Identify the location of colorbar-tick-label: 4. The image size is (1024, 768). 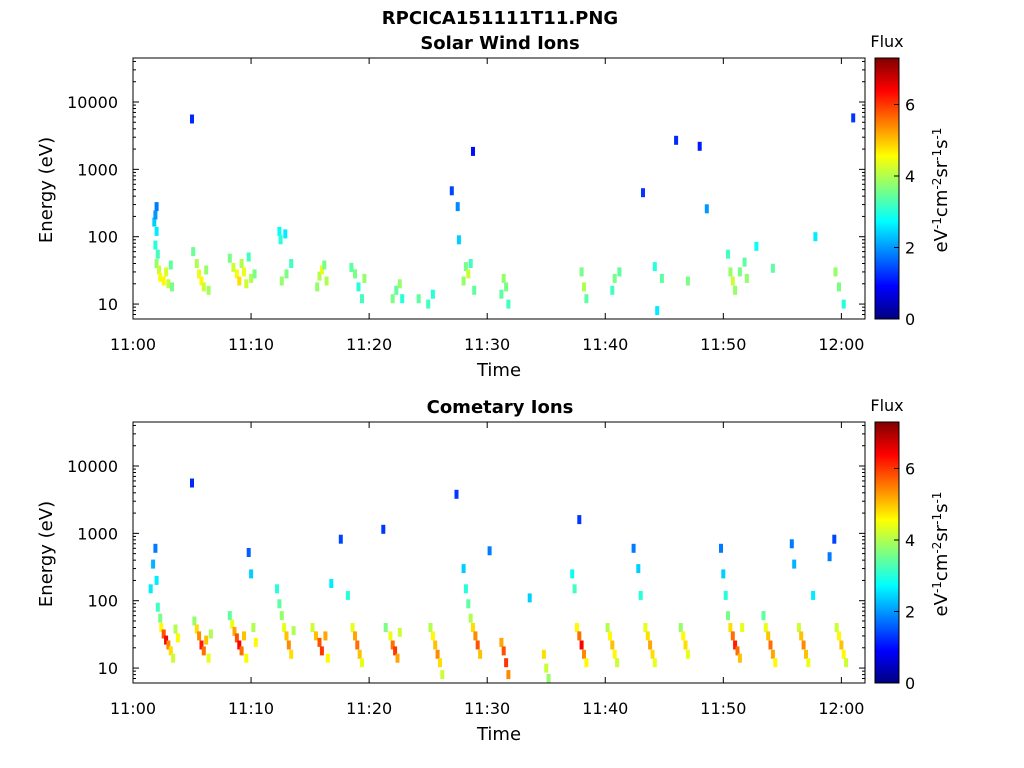
(910, 540).